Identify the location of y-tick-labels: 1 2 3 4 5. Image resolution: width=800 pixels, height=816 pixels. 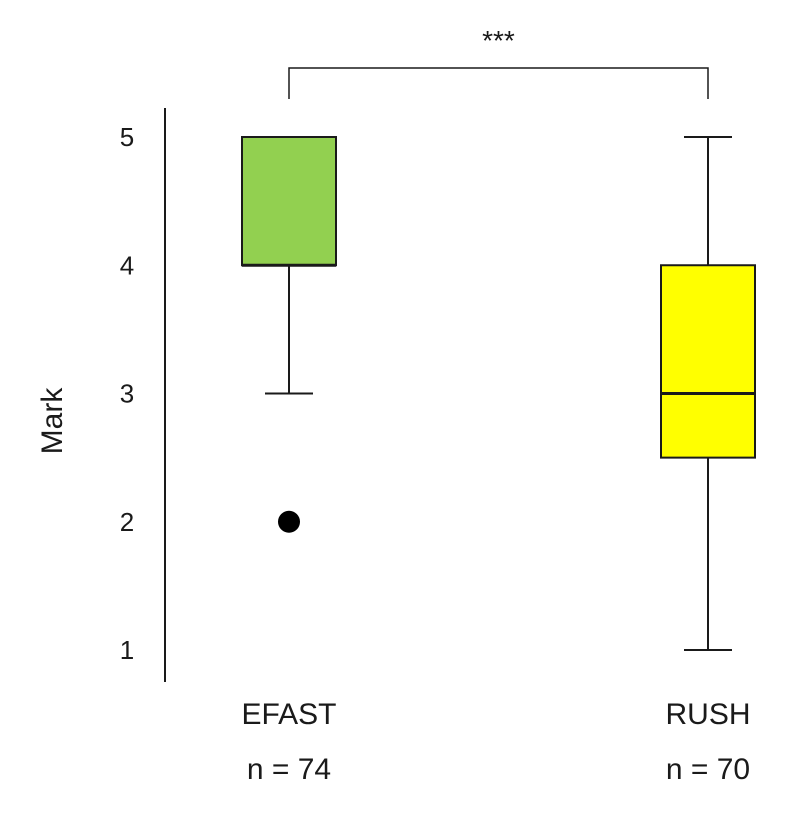
(127, 393).